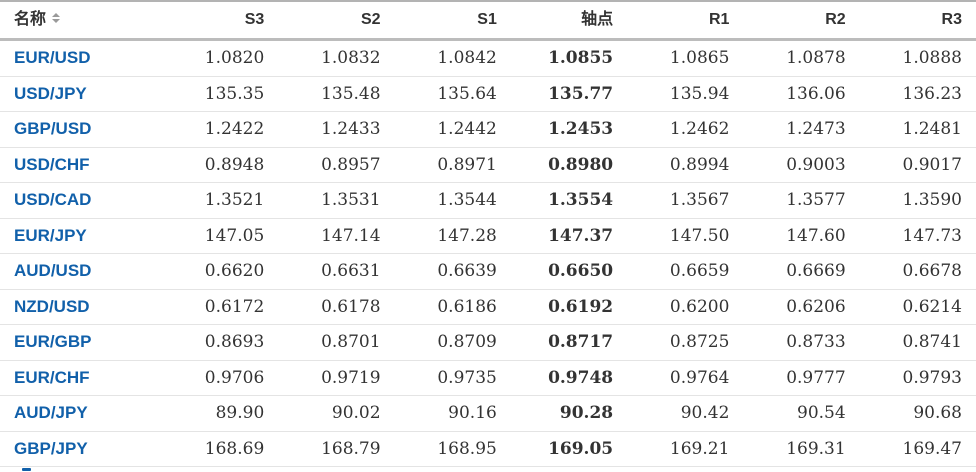 The width and height of the screenshot is (976, 472). What do you see at coordinates (452, 21) in the screenshot?
I see `column-header-s1: S1` at bounding box center [452, 21].